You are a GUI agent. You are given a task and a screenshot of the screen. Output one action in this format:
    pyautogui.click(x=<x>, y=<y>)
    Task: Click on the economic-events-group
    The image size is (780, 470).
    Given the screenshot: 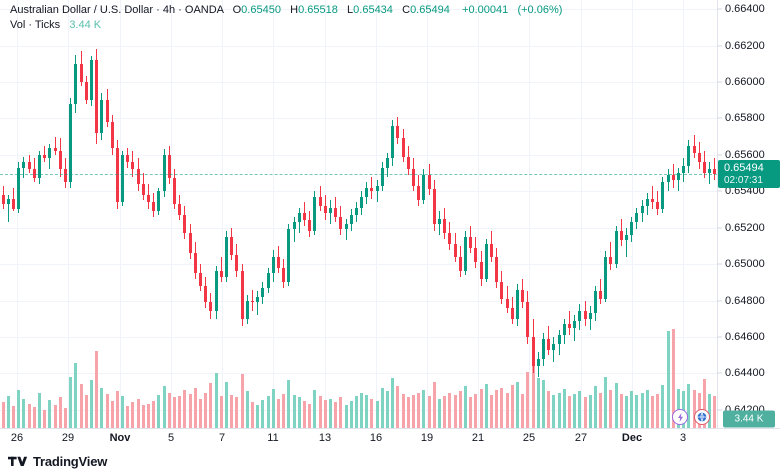 What is the action you would take?
    pyautogui.click(x=691, y=417)
    